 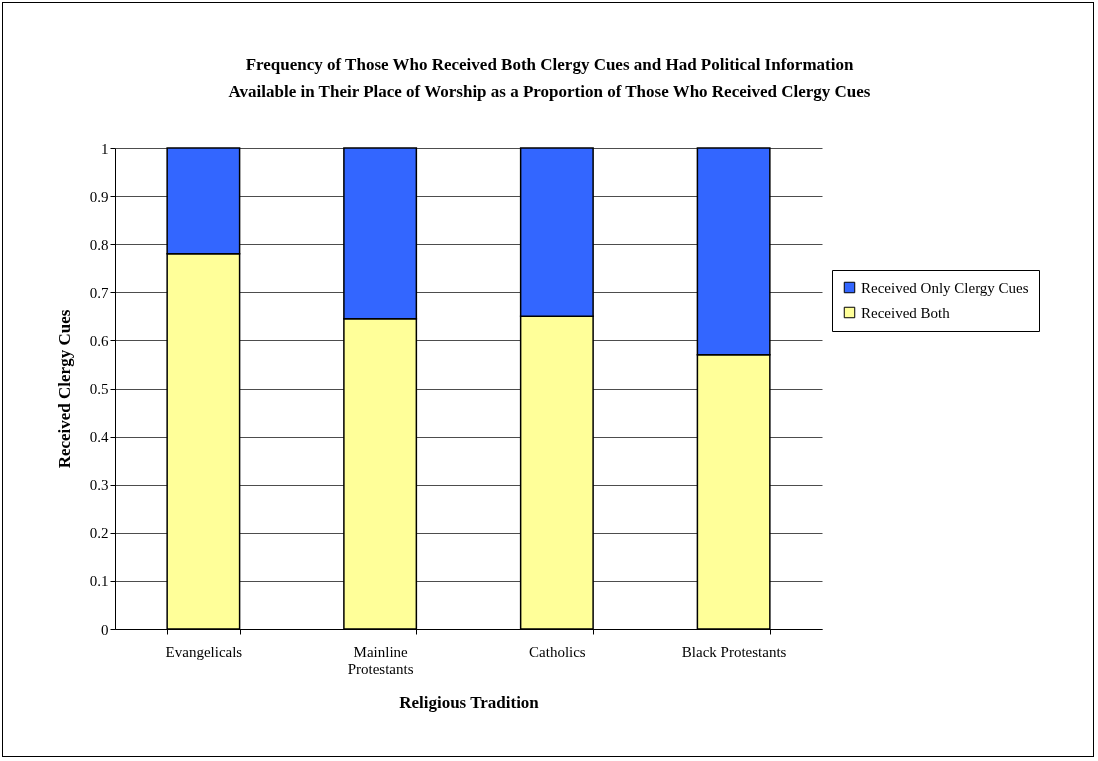 I want to click on y-tick-label: 0.8, so click(x=99, y=244).